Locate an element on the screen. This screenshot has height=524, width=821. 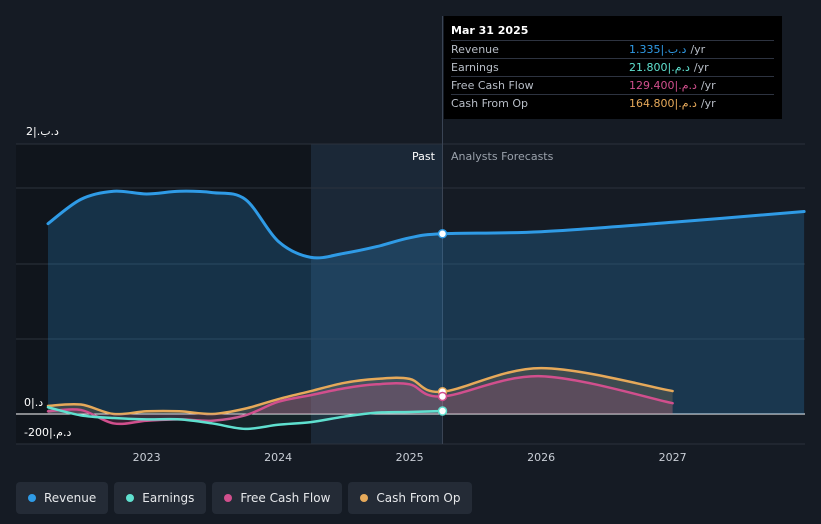
y-axis-top-label: 2|.ﺩ.ﺏ is located at coordinates (42, 131).